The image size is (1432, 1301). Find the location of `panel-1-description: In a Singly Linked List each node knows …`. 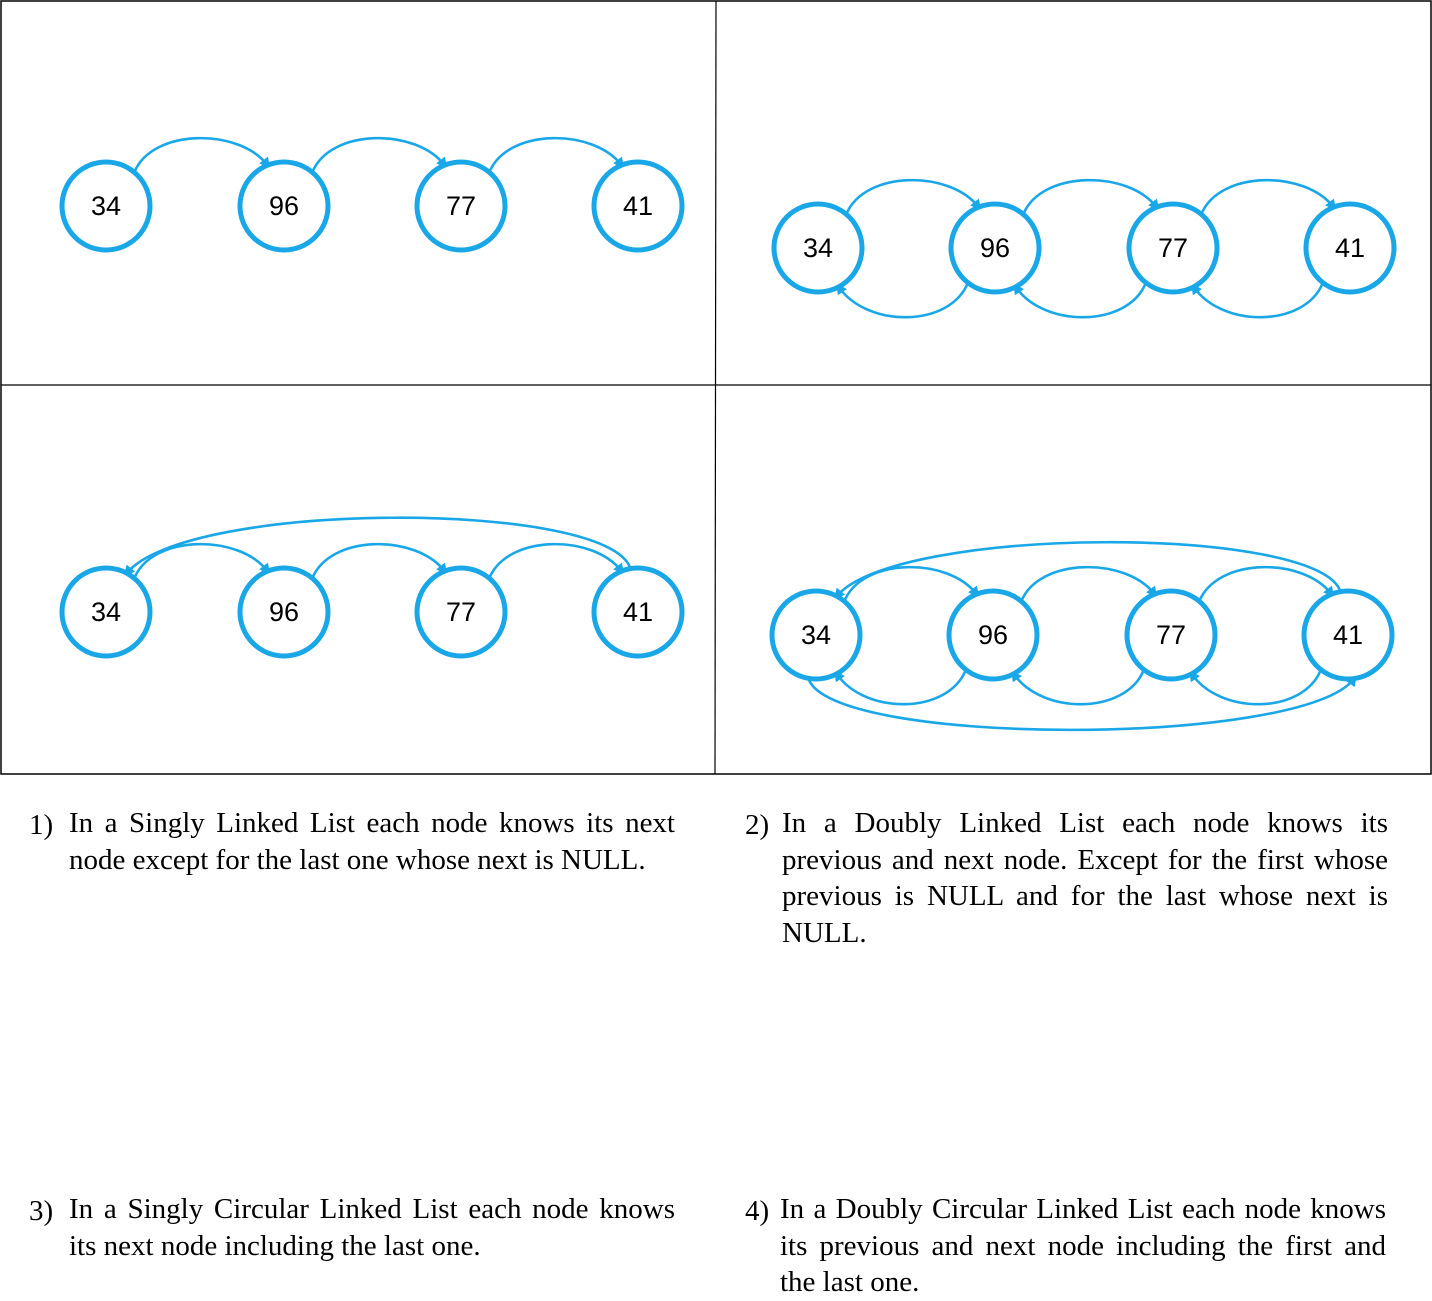

panel-1-description: In a Singly Linked List each node knows … is located at coordinates (372, 841).